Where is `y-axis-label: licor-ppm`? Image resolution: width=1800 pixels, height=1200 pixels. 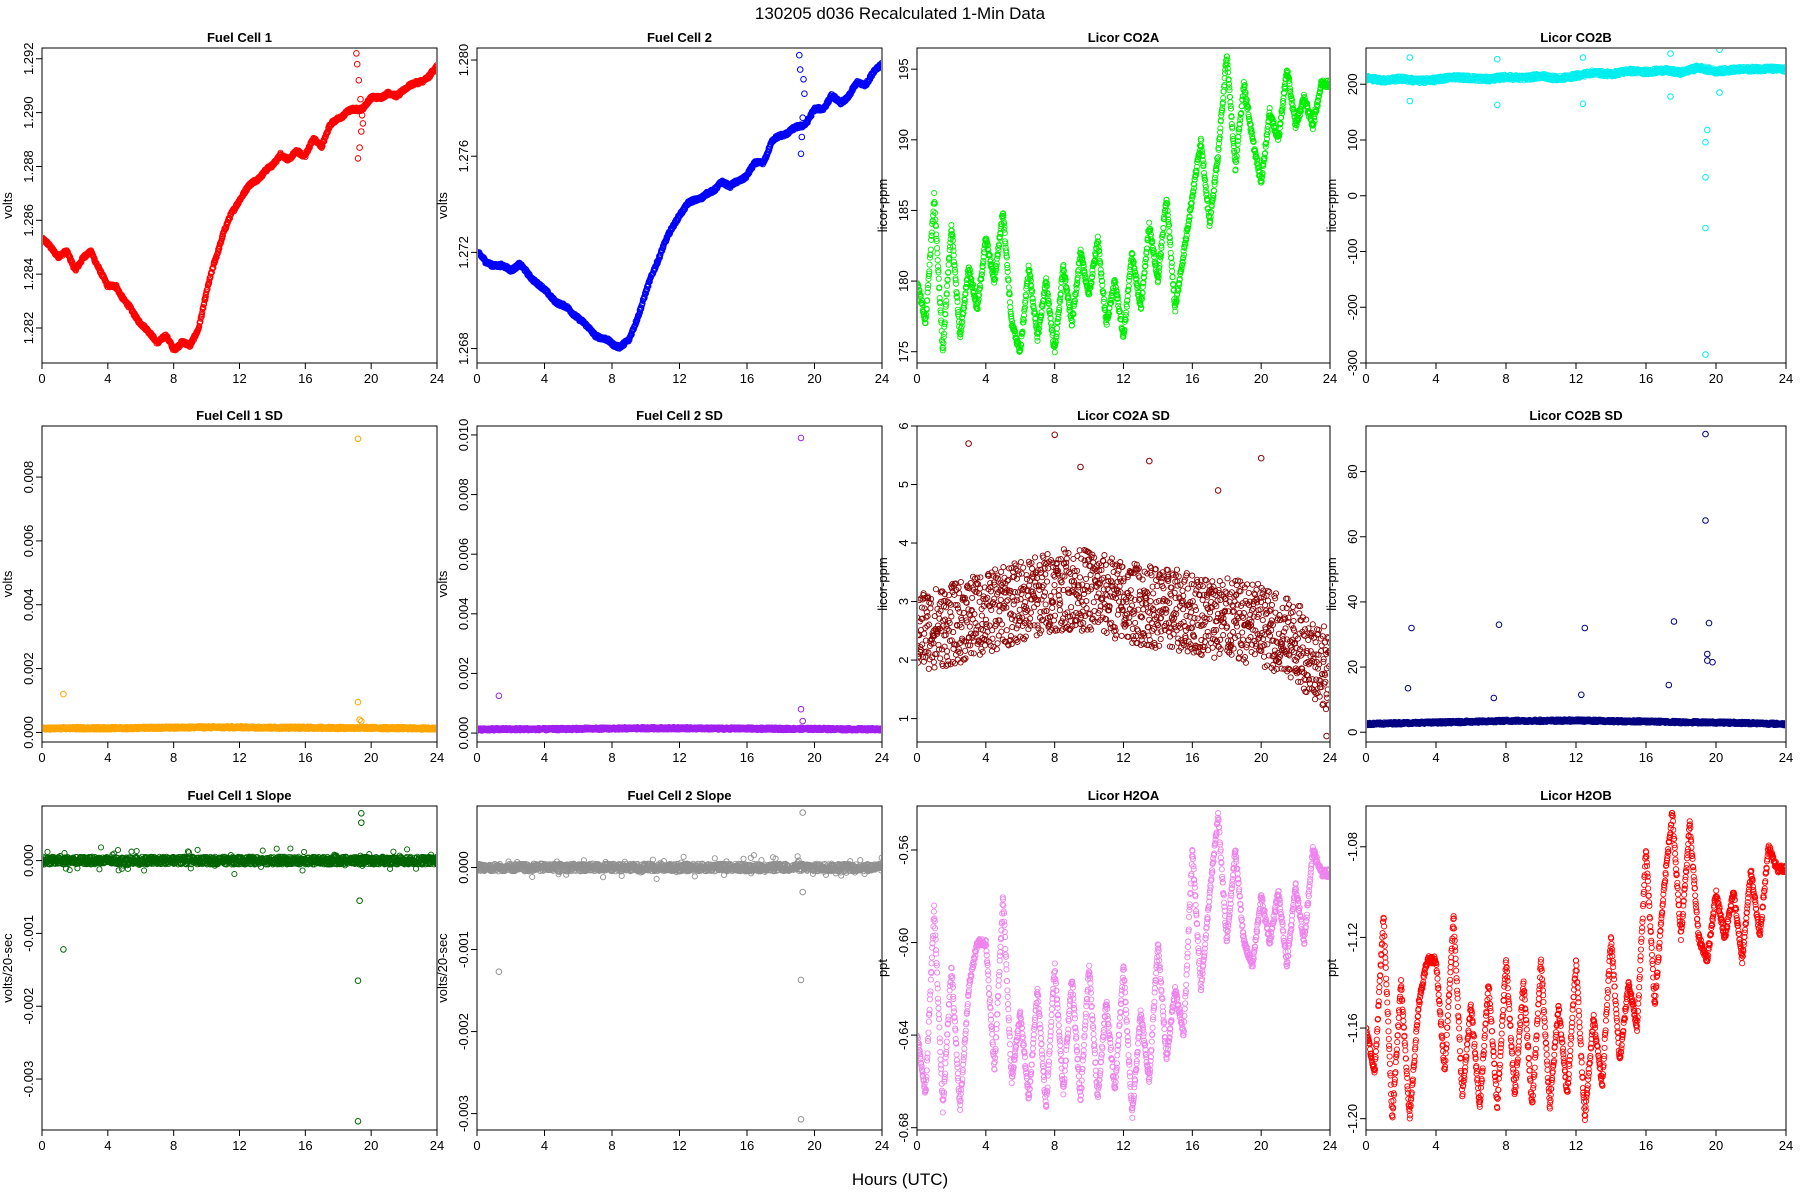
y-axis-label: licor-ppm is located at coordinates (882, 205).